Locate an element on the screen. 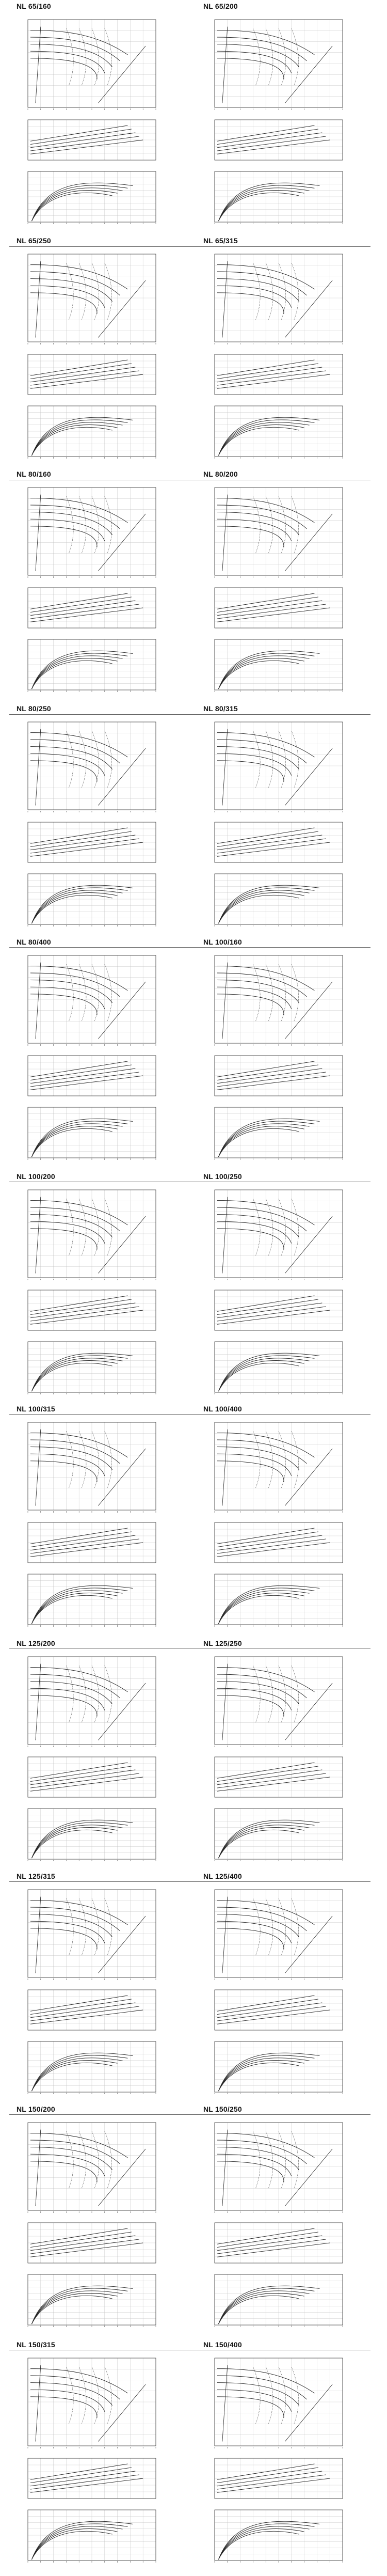 The width and height of the screenshot is (387, 2576). npsh-curve is located at coordinates (122, 542).